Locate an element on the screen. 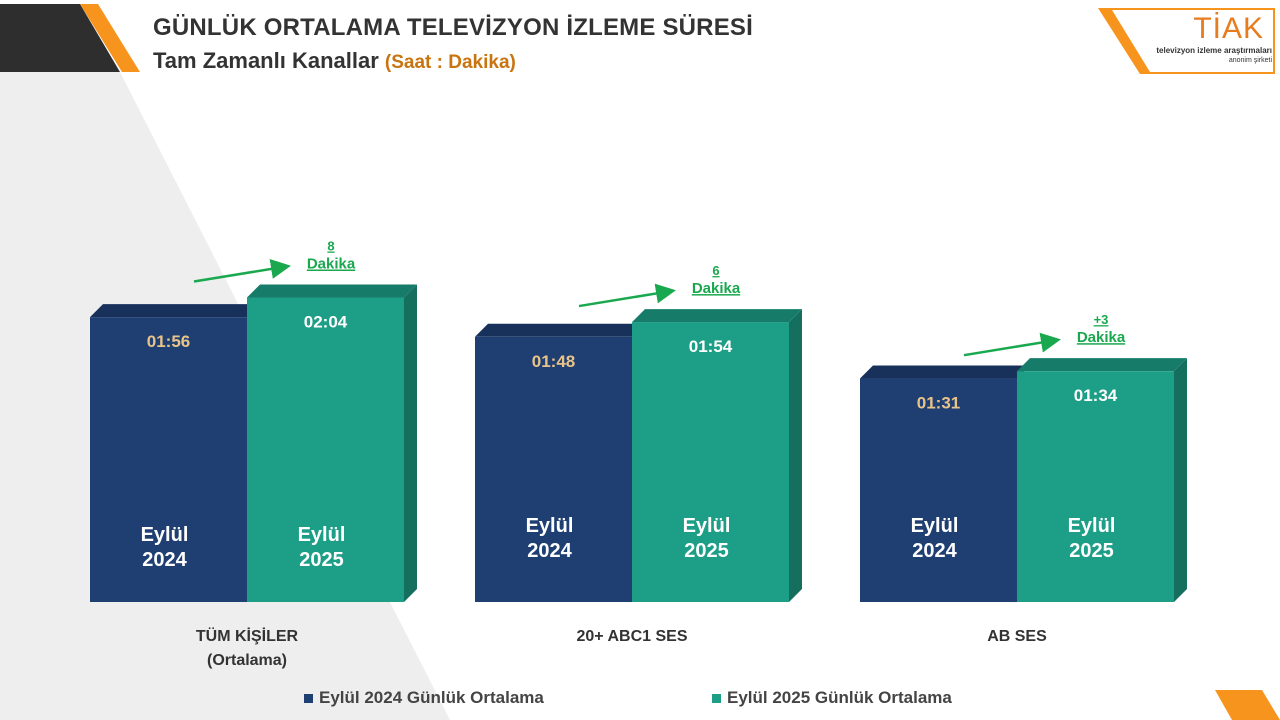 Image resolution: width=1280 pixels, height=720 pixels. bar-value-label-2024: 01:48 is located at coordinates (553, 361).